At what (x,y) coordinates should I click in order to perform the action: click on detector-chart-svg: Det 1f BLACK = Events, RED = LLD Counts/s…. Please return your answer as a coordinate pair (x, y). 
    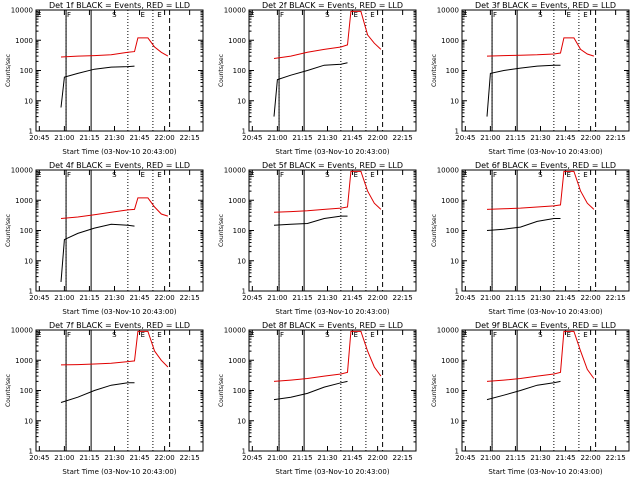
    Looking at the image, I should click on (104, 78).